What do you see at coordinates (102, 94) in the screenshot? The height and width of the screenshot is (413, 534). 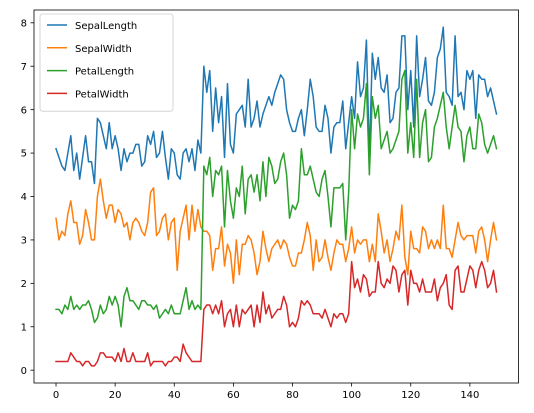 I see `legend-label: PetalWidth` at bounding box center [102, 94].